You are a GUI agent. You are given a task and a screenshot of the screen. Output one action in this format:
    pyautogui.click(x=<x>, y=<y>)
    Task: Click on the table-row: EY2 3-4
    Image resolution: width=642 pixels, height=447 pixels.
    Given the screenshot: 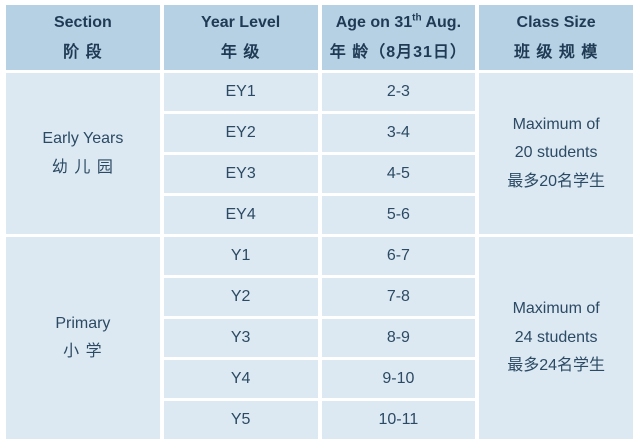 What is the action you would take?
    pyautogui.click(x=319, y=133)
    